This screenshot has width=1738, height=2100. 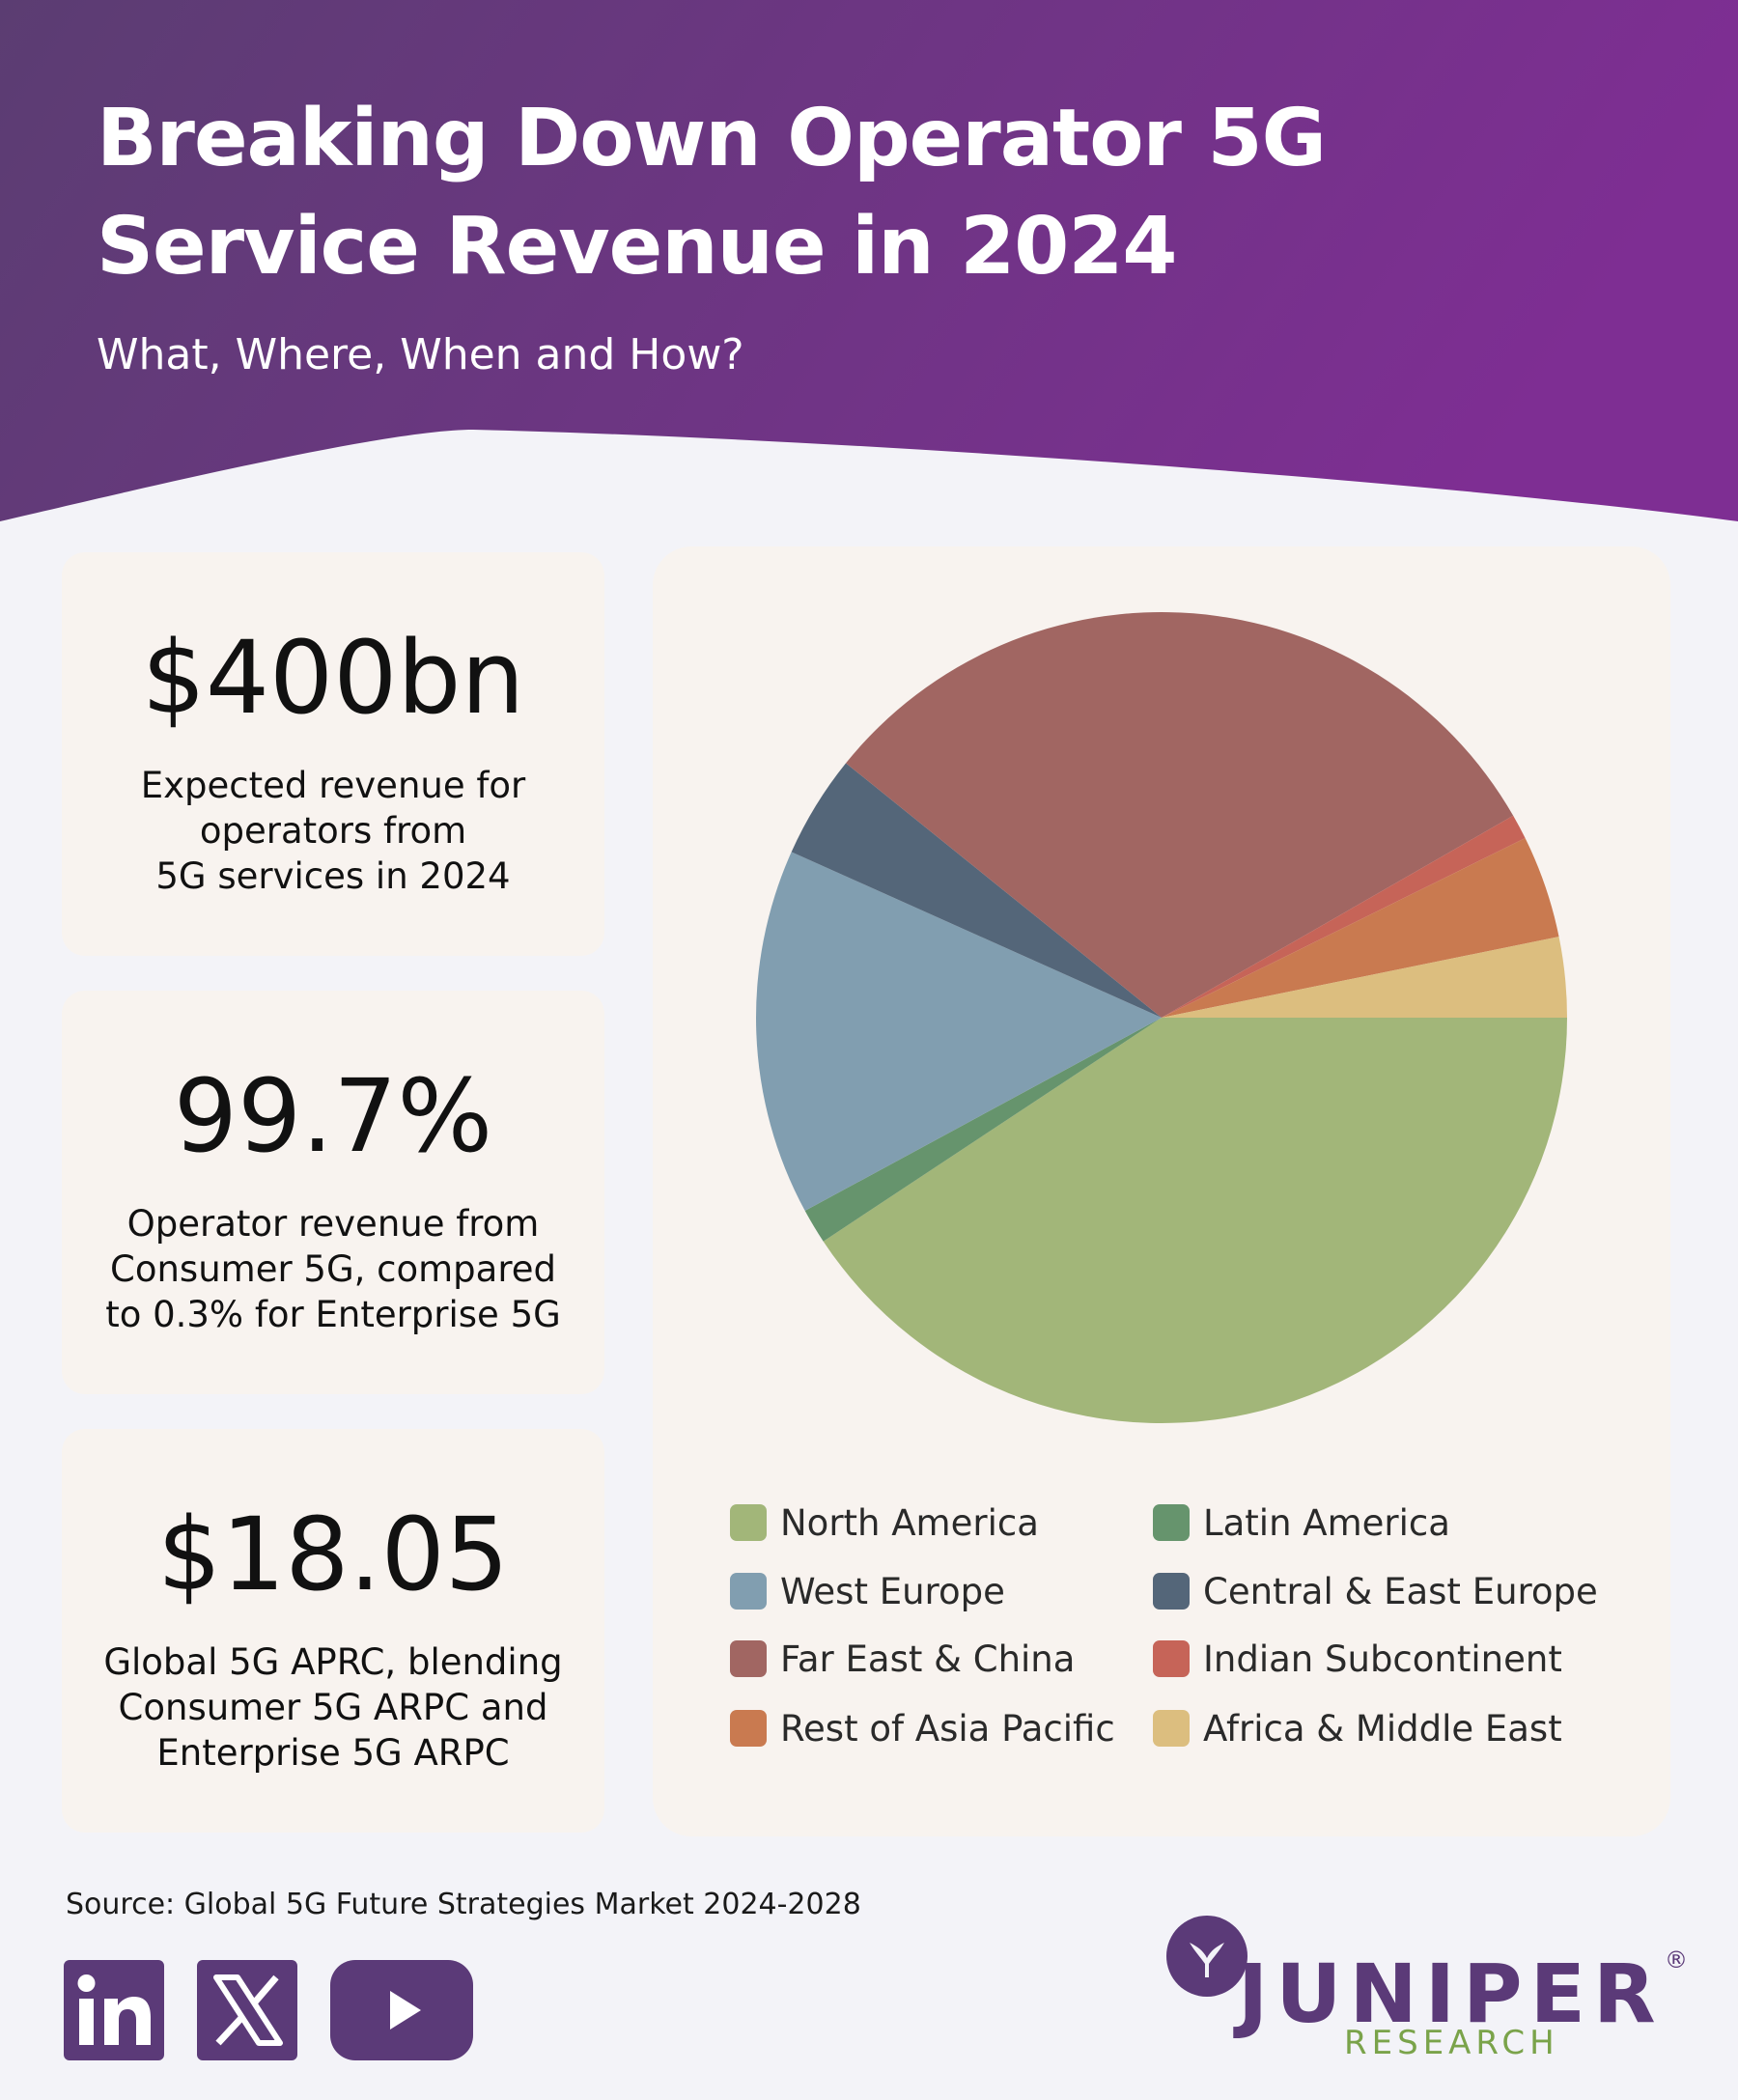 What do you see at coordinates (114, 2010) in the screenshot?
I see `linkedin-icon` at bounding box center [114, 2010].